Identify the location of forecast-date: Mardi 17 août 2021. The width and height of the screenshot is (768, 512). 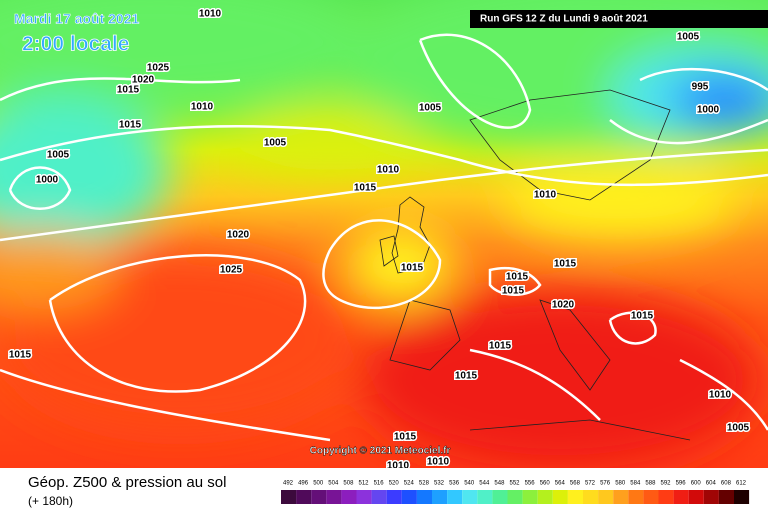
(76, 19).